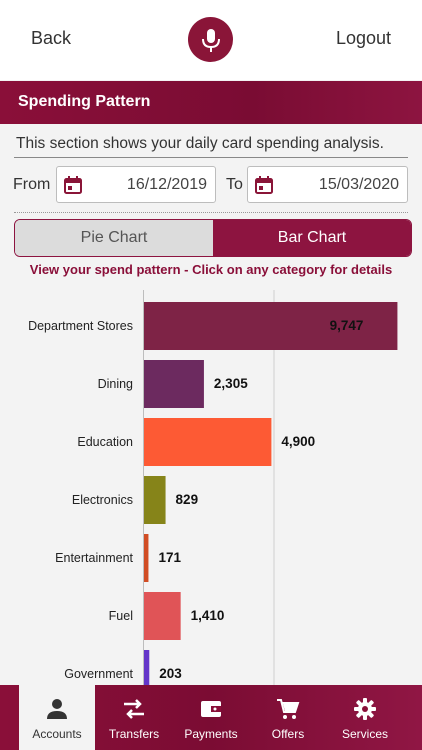 The image size is (422, 750). Describe the element at coordinates (347, 325) in the screenshot. I see `value-label: 9,747` at that location.